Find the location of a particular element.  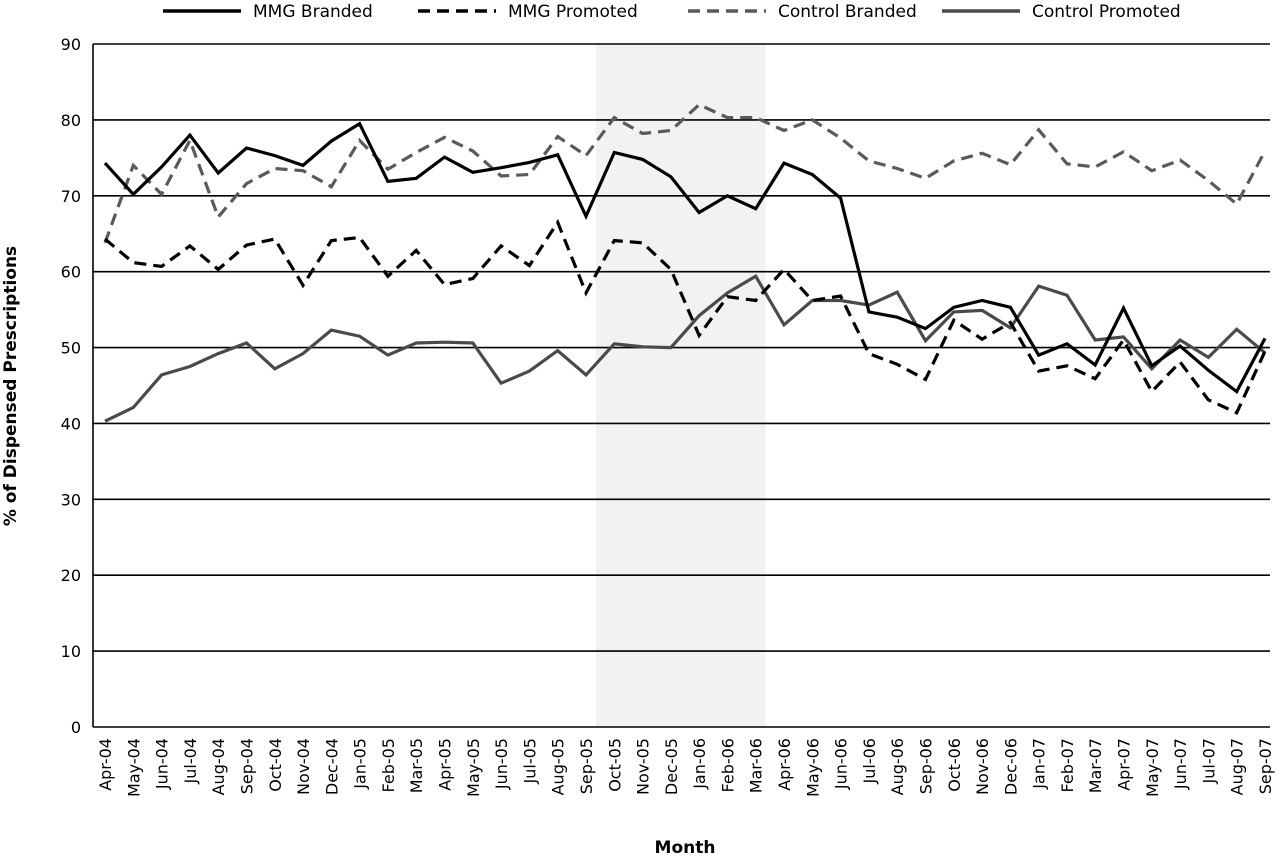

x-tick-label: Jan-06 is located at coordinates (699, 764).